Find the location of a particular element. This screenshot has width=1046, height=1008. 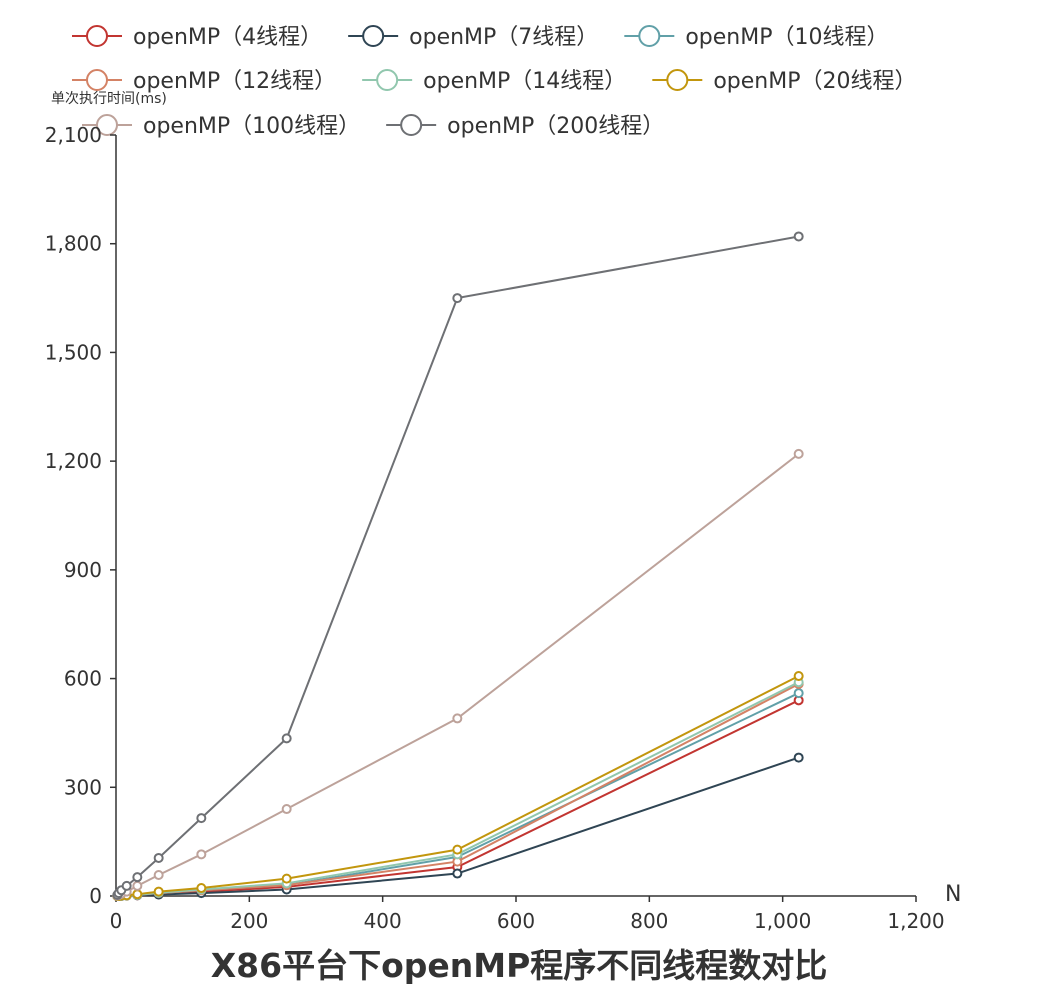

y-tick-label: 1,200 is located at coordinates (73, 461).